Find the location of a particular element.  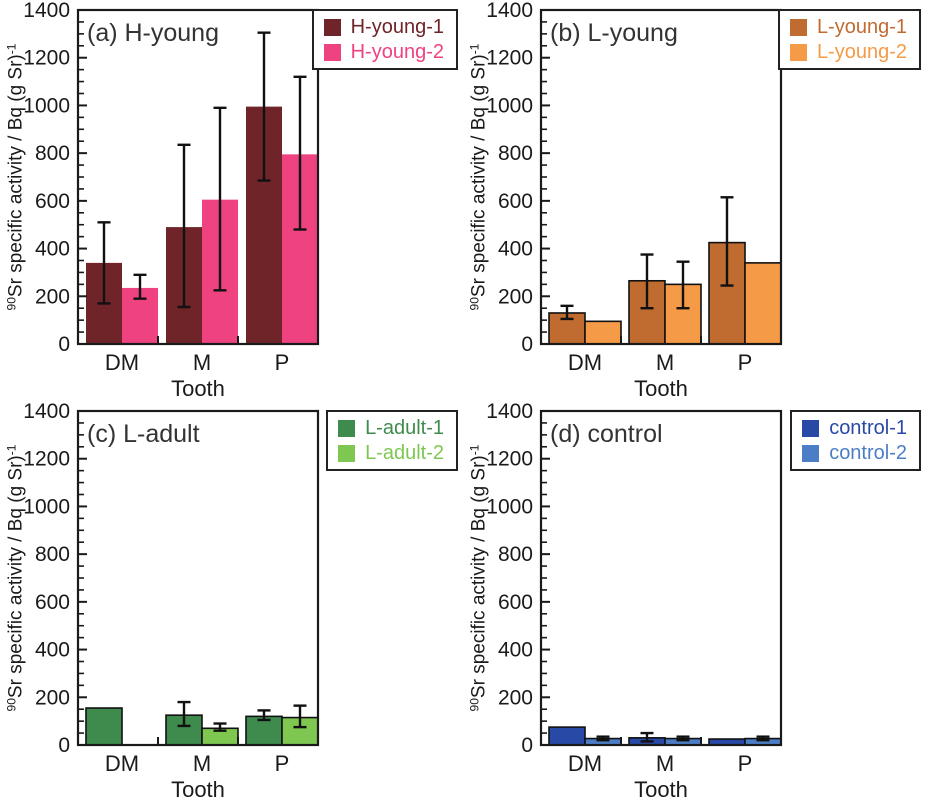

legend-item: control-2 is located at coordinates (854, 453).